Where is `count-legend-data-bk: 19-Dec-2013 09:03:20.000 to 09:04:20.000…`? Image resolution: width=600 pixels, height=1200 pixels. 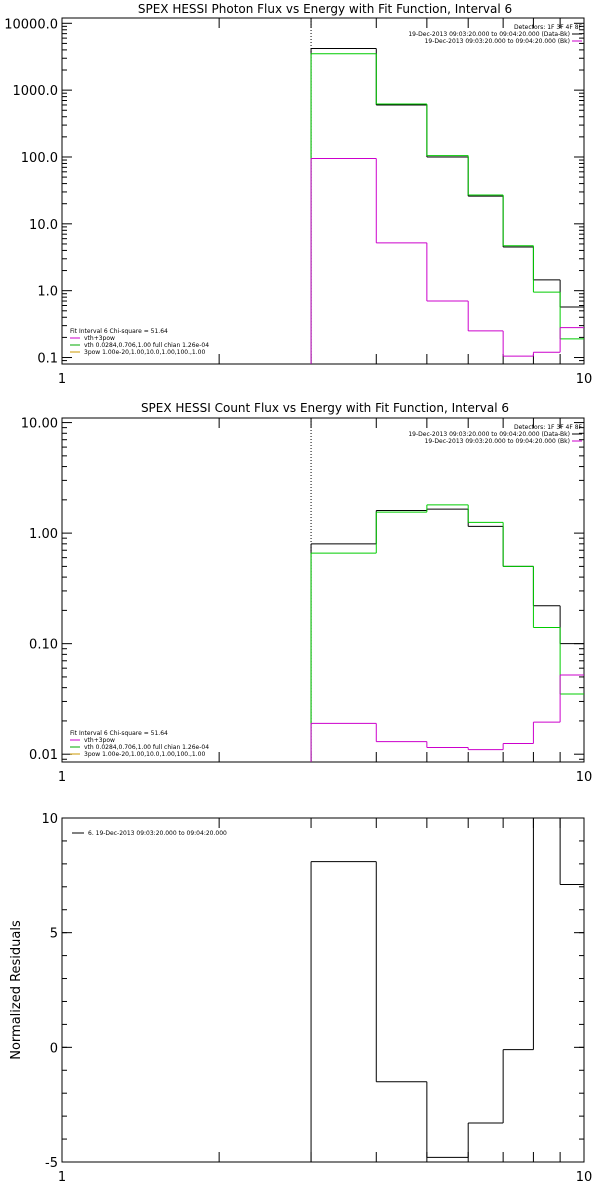 count-legend-data-bk: 19-Dec-2013 09:03:20.000 to 09:04:20.000… is located at coordinates (489, 434).